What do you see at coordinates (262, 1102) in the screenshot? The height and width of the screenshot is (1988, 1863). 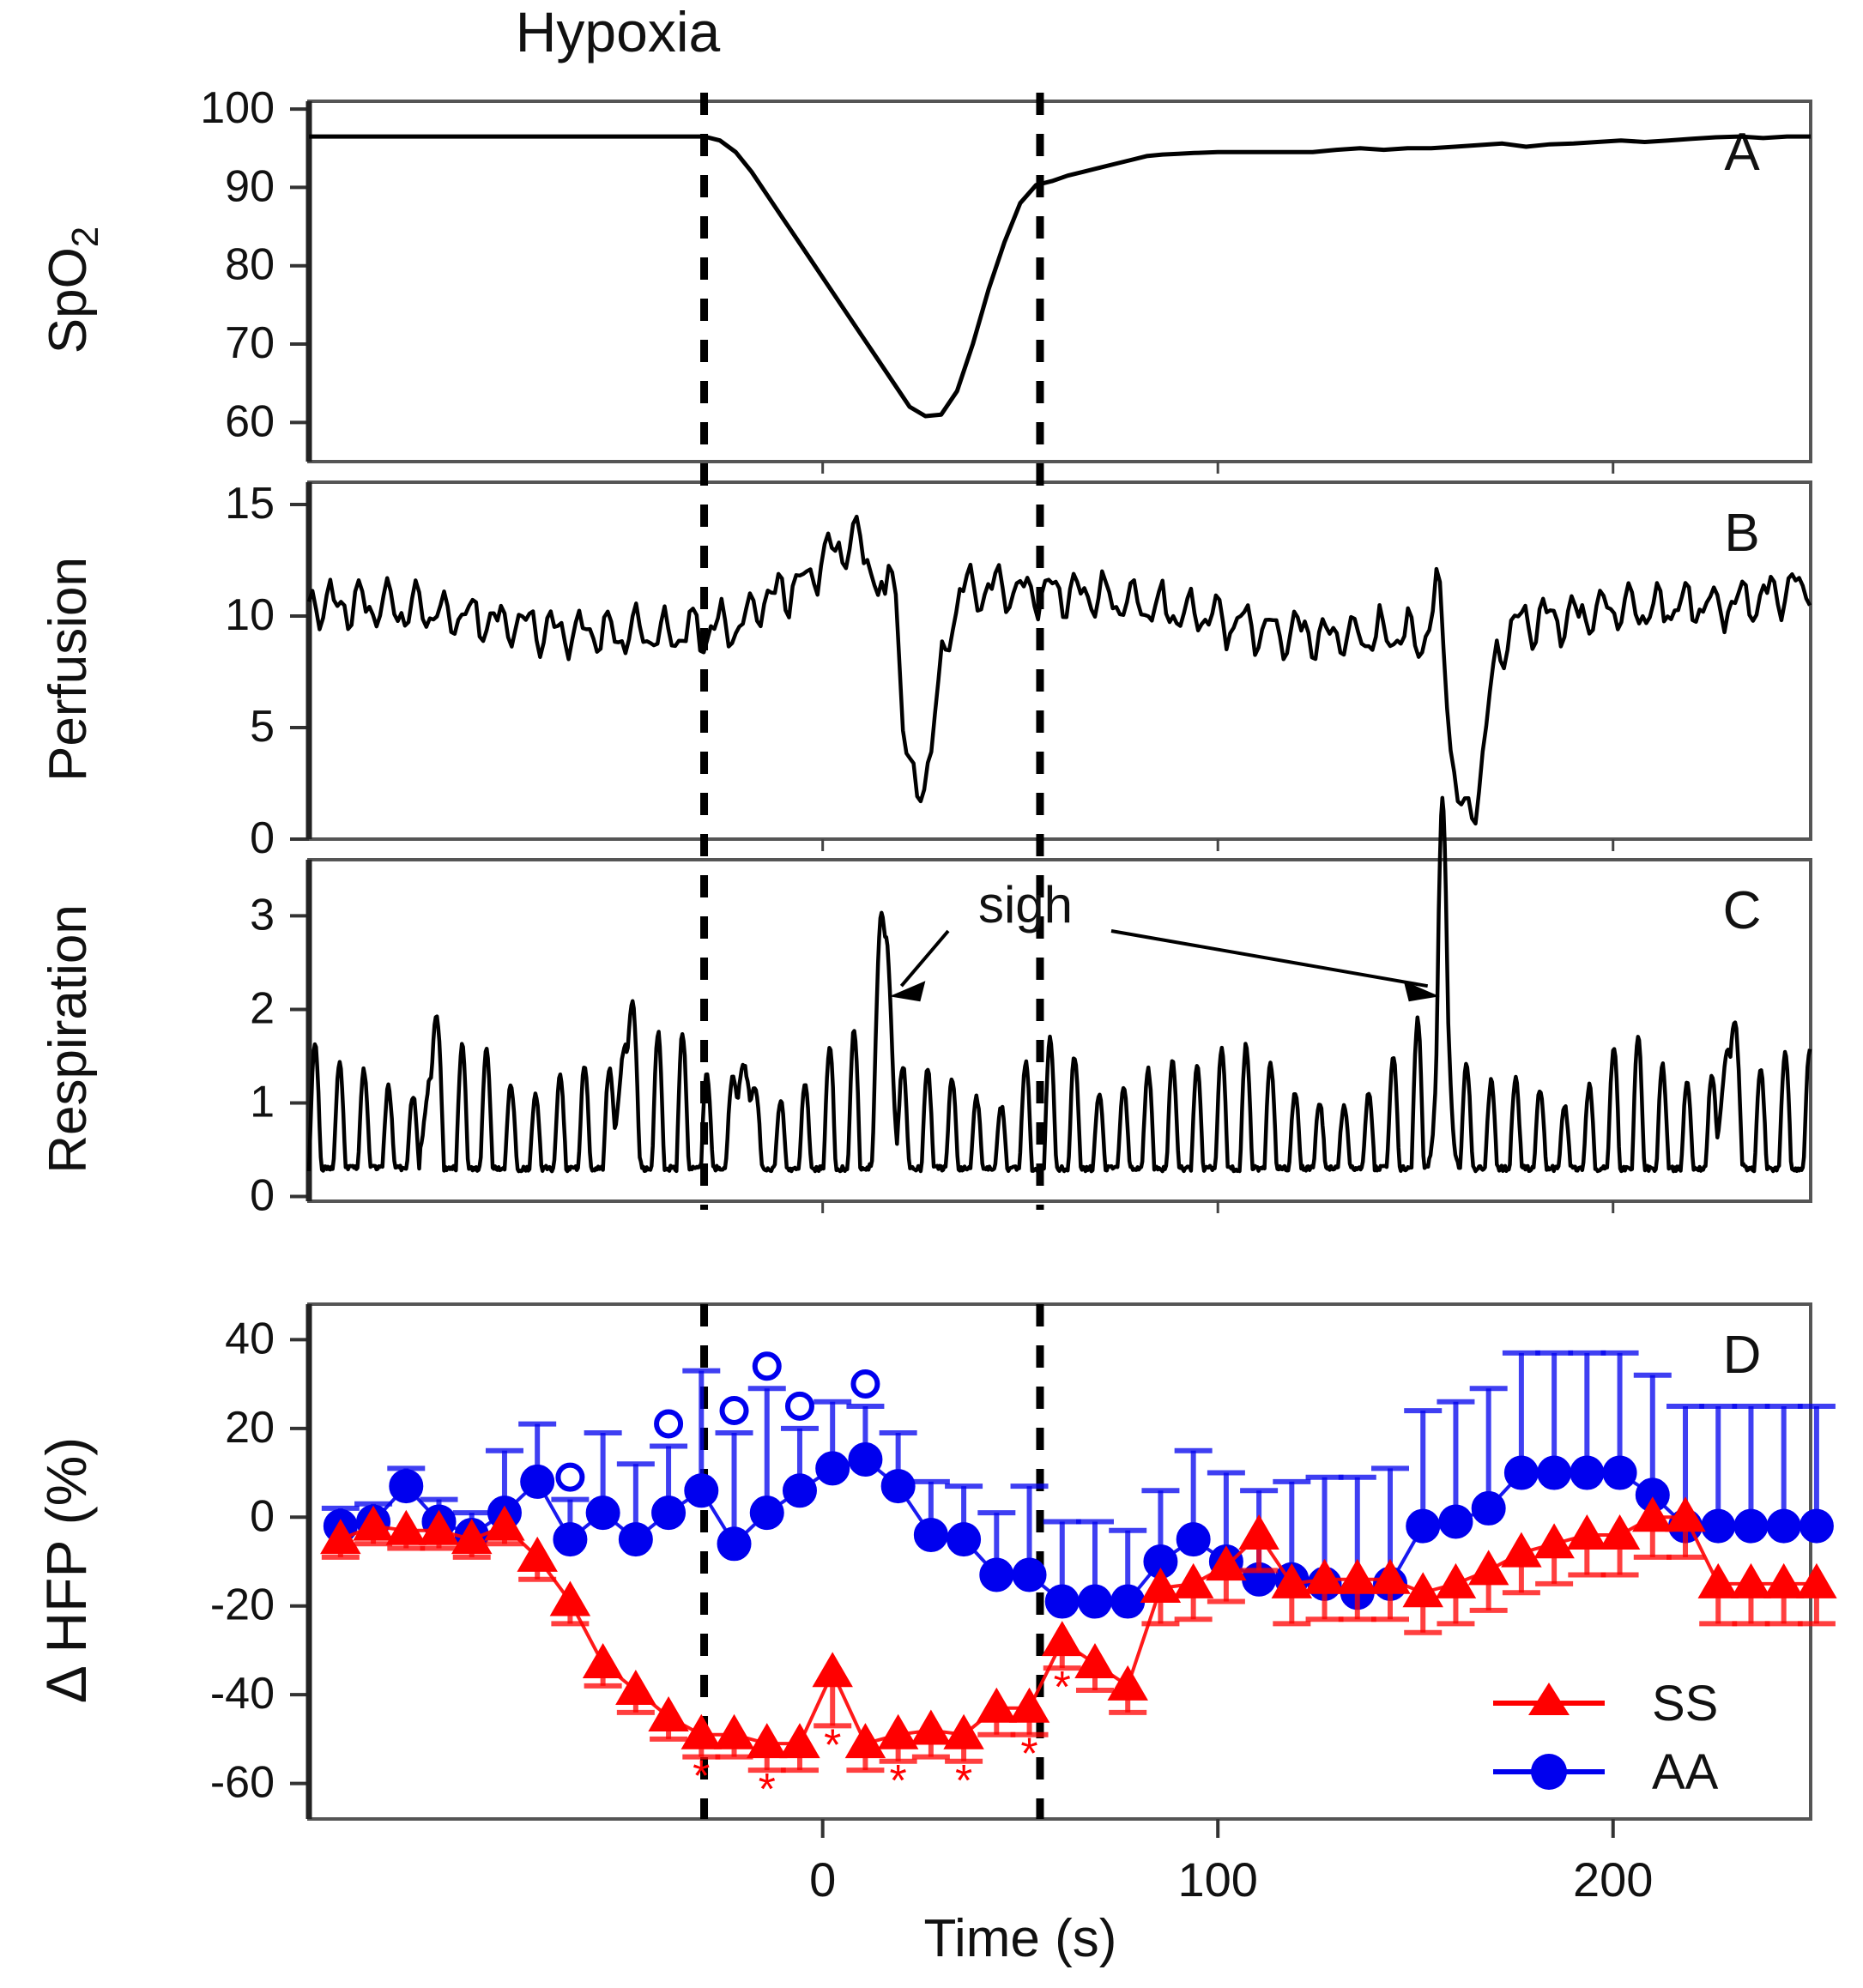 I see `ytick-label-c: 1` at bounding box center [262, 1102].